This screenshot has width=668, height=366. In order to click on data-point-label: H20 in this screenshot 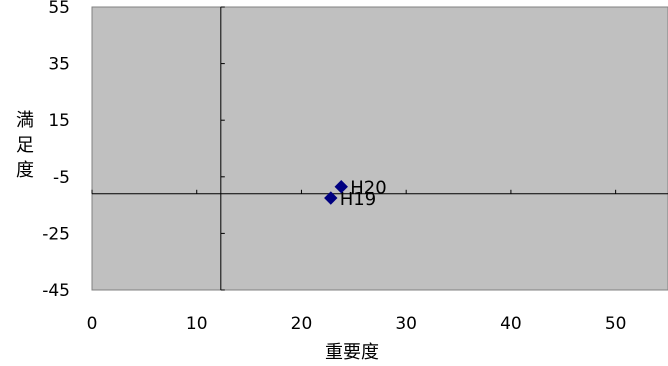, I will do `click(368, 188)`.